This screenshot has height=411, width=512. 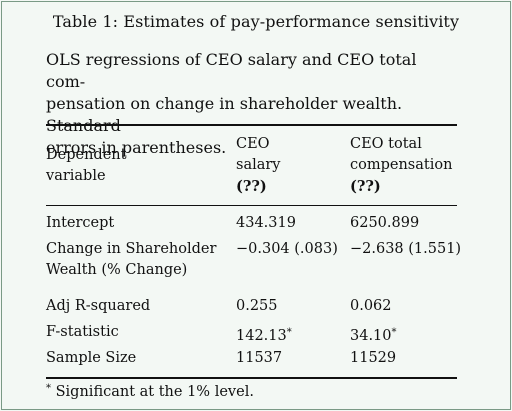 I want to click on cell-adj-r2-total: 0.062, so click(x=371, y=306).